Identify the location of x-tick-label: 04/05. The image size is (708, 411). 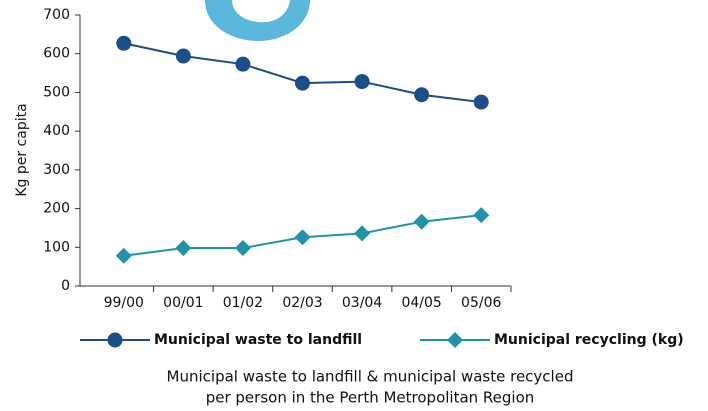
(421, 303).